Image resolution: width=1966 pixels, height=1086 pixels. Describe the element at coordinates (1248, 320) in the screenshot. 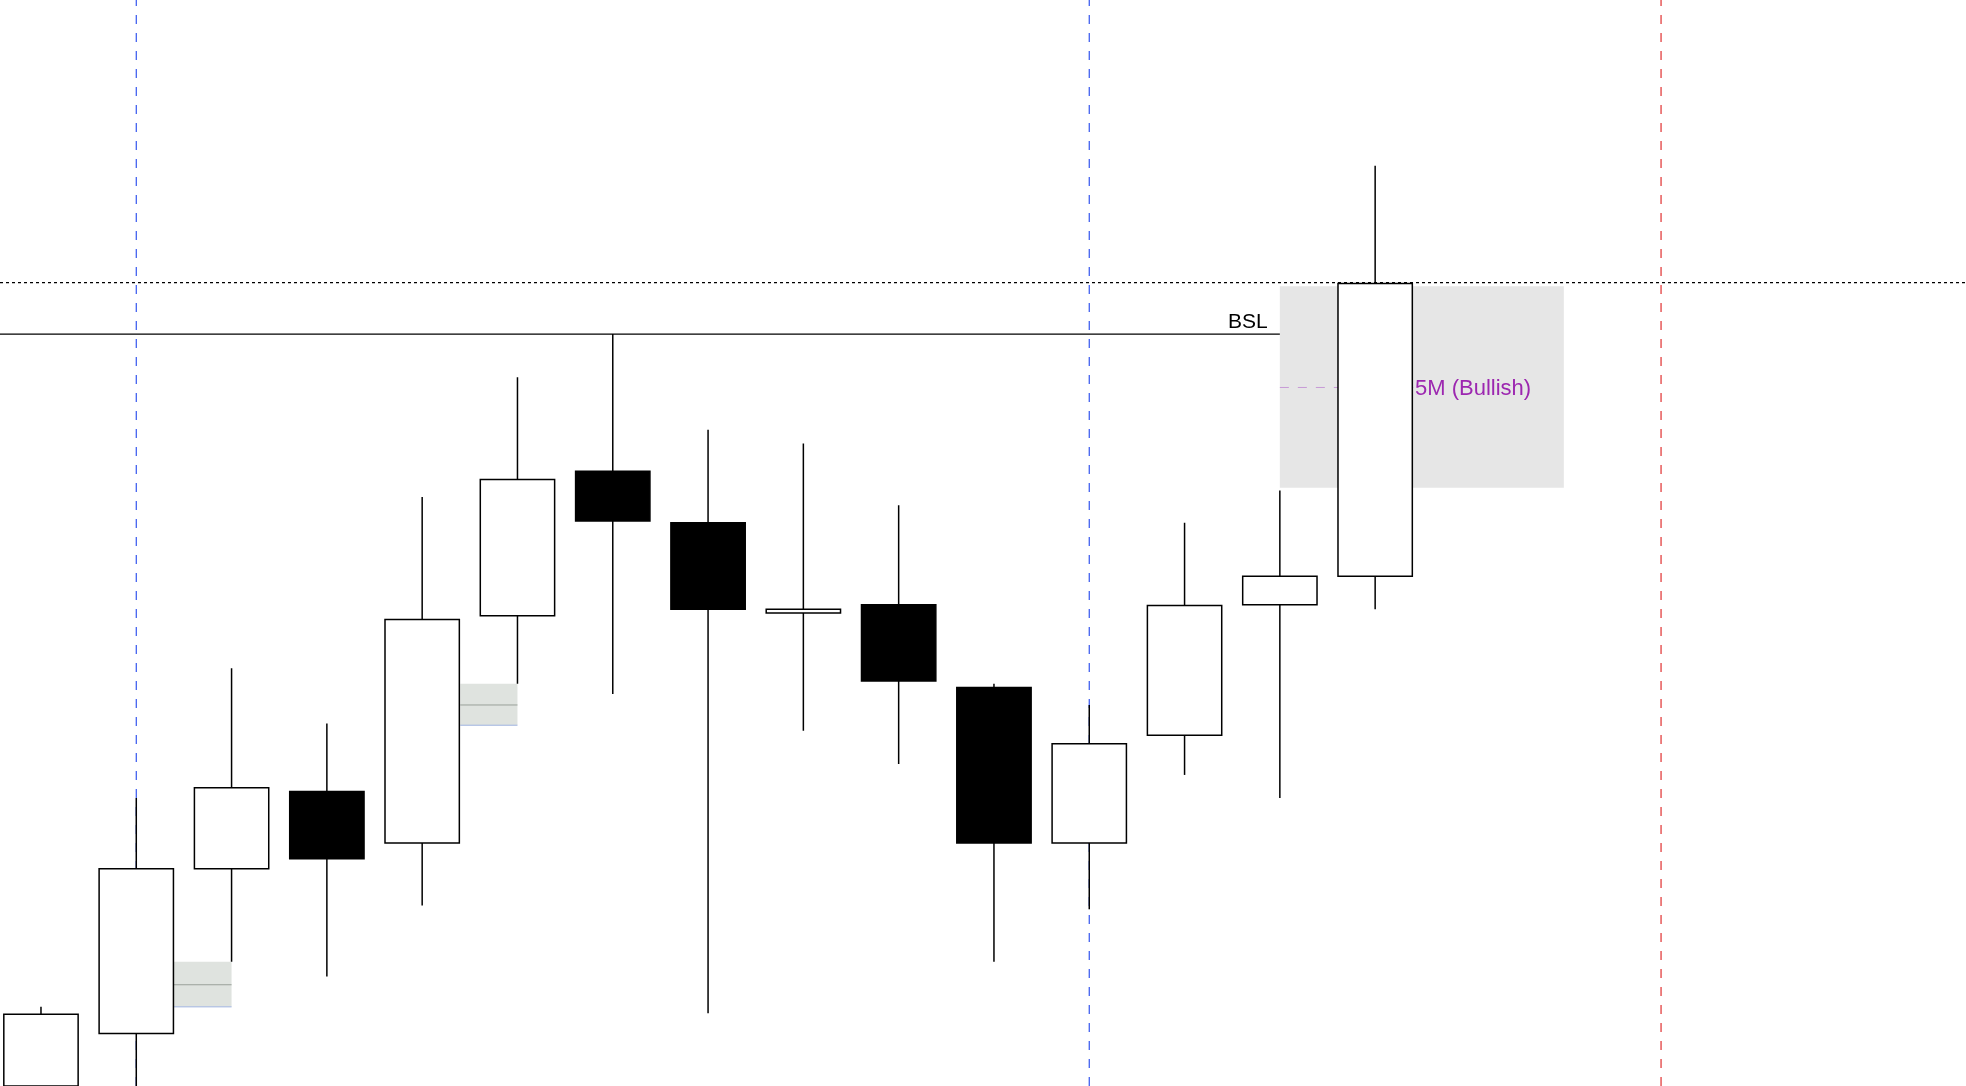

I see `ref-line-label: BSL` at that location.